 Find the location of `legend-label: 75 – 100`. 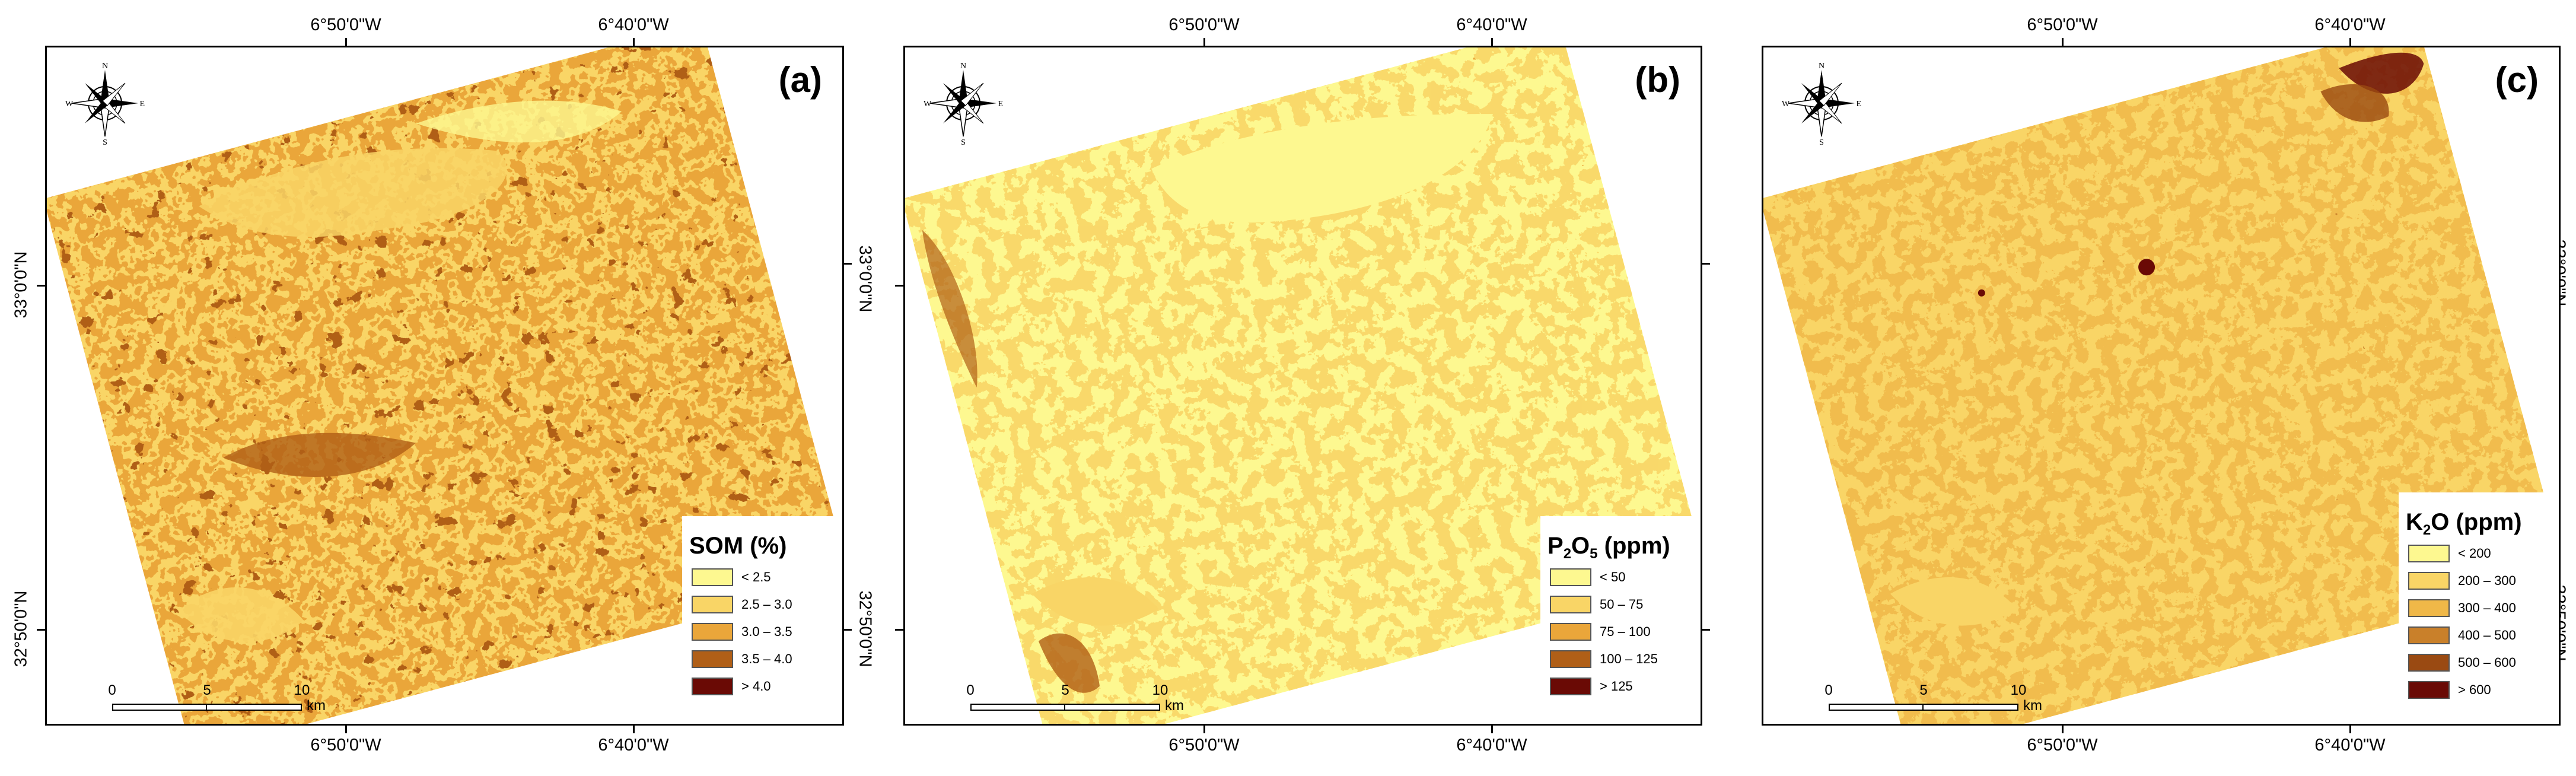

legend-label: 75 – 100 is located at coordinates (1625, 631).